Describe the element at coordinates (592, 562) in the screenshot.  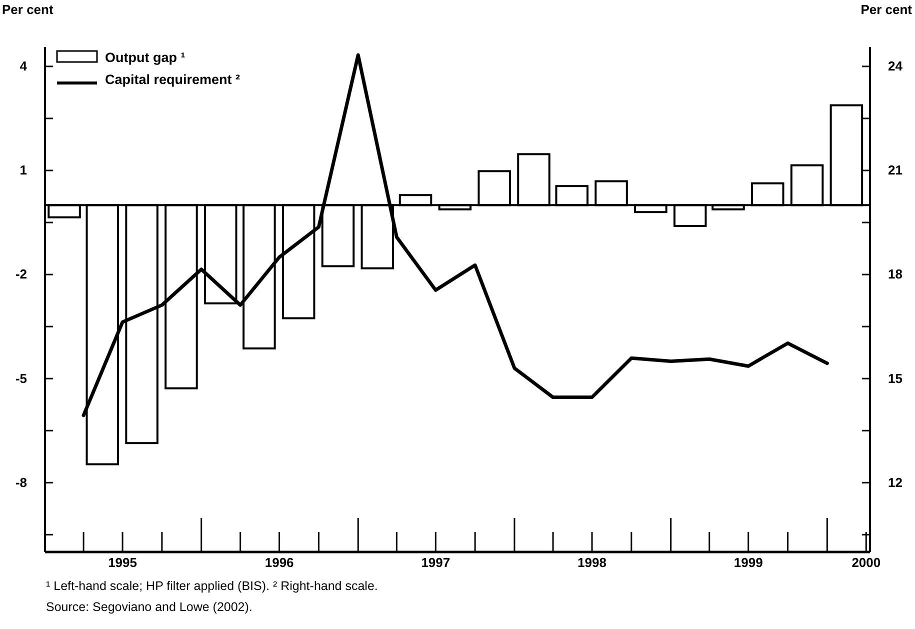
I see `x-tick-label: 1998` at that location.